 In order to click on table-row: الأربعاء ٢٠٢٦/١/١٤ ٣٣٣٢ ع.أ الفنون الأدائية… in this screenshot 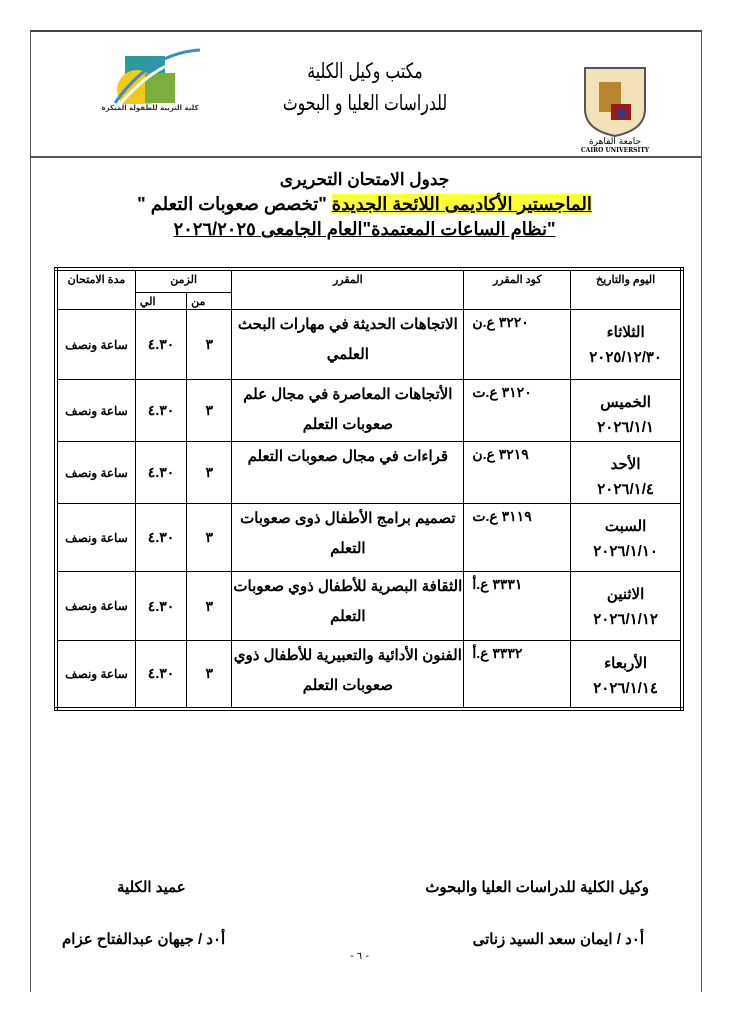, I will do `click(369, 674)`.